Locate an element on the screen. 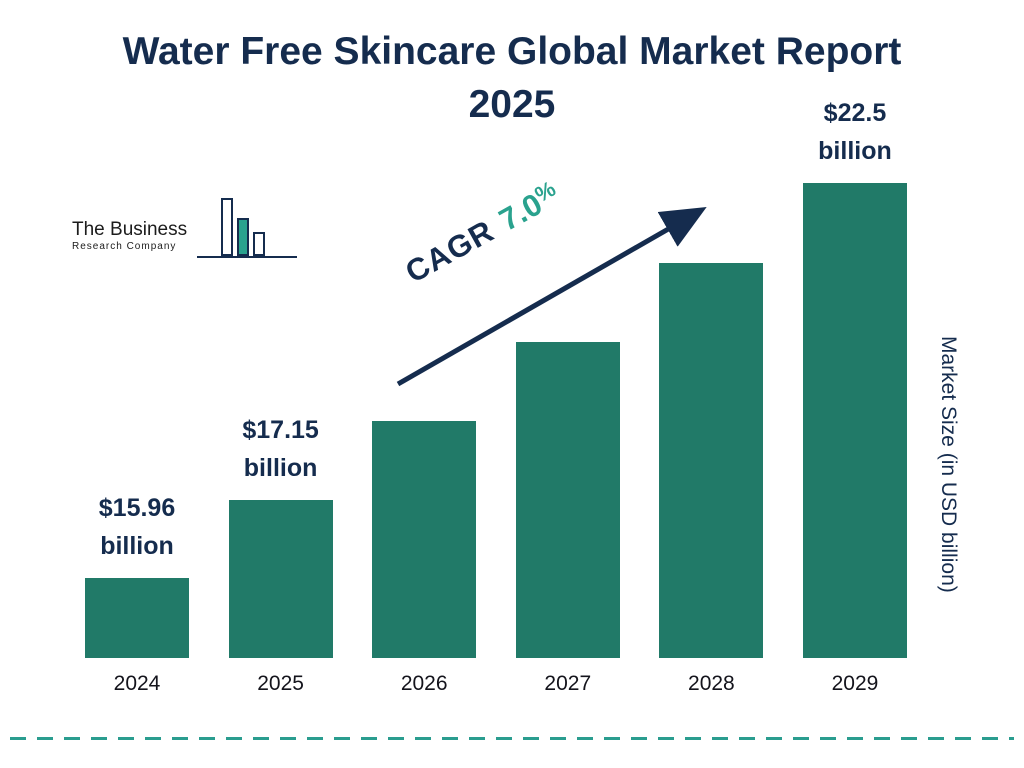 This screenshot has width=1024, height=768. bar-2026 is located at coordinates (424, 539).